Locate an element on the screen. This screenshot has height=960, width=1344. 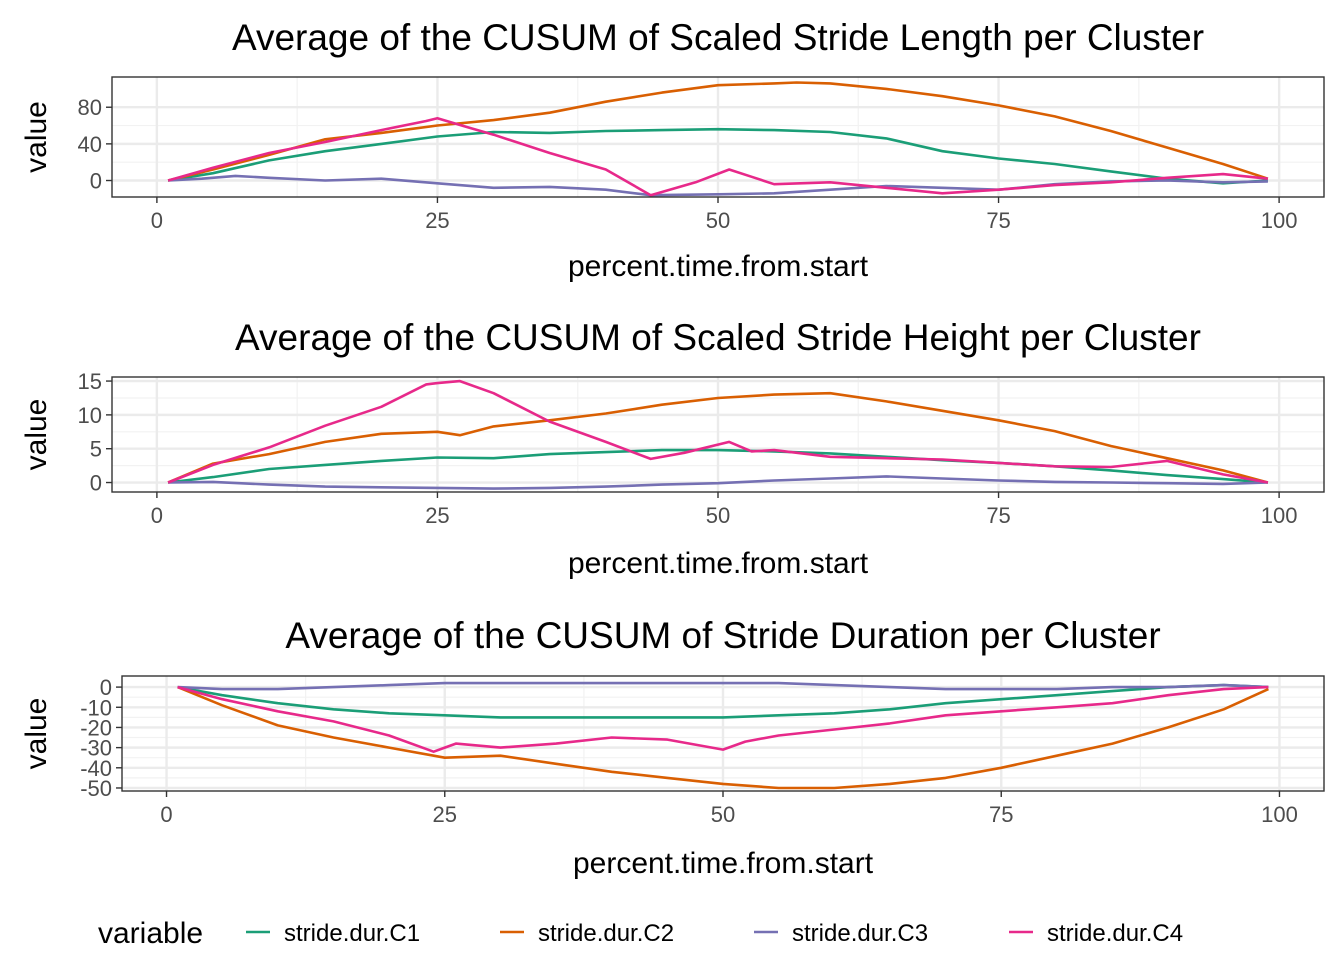
legend-label: stride.dur.C4 is located at coordinates (1115, 933).